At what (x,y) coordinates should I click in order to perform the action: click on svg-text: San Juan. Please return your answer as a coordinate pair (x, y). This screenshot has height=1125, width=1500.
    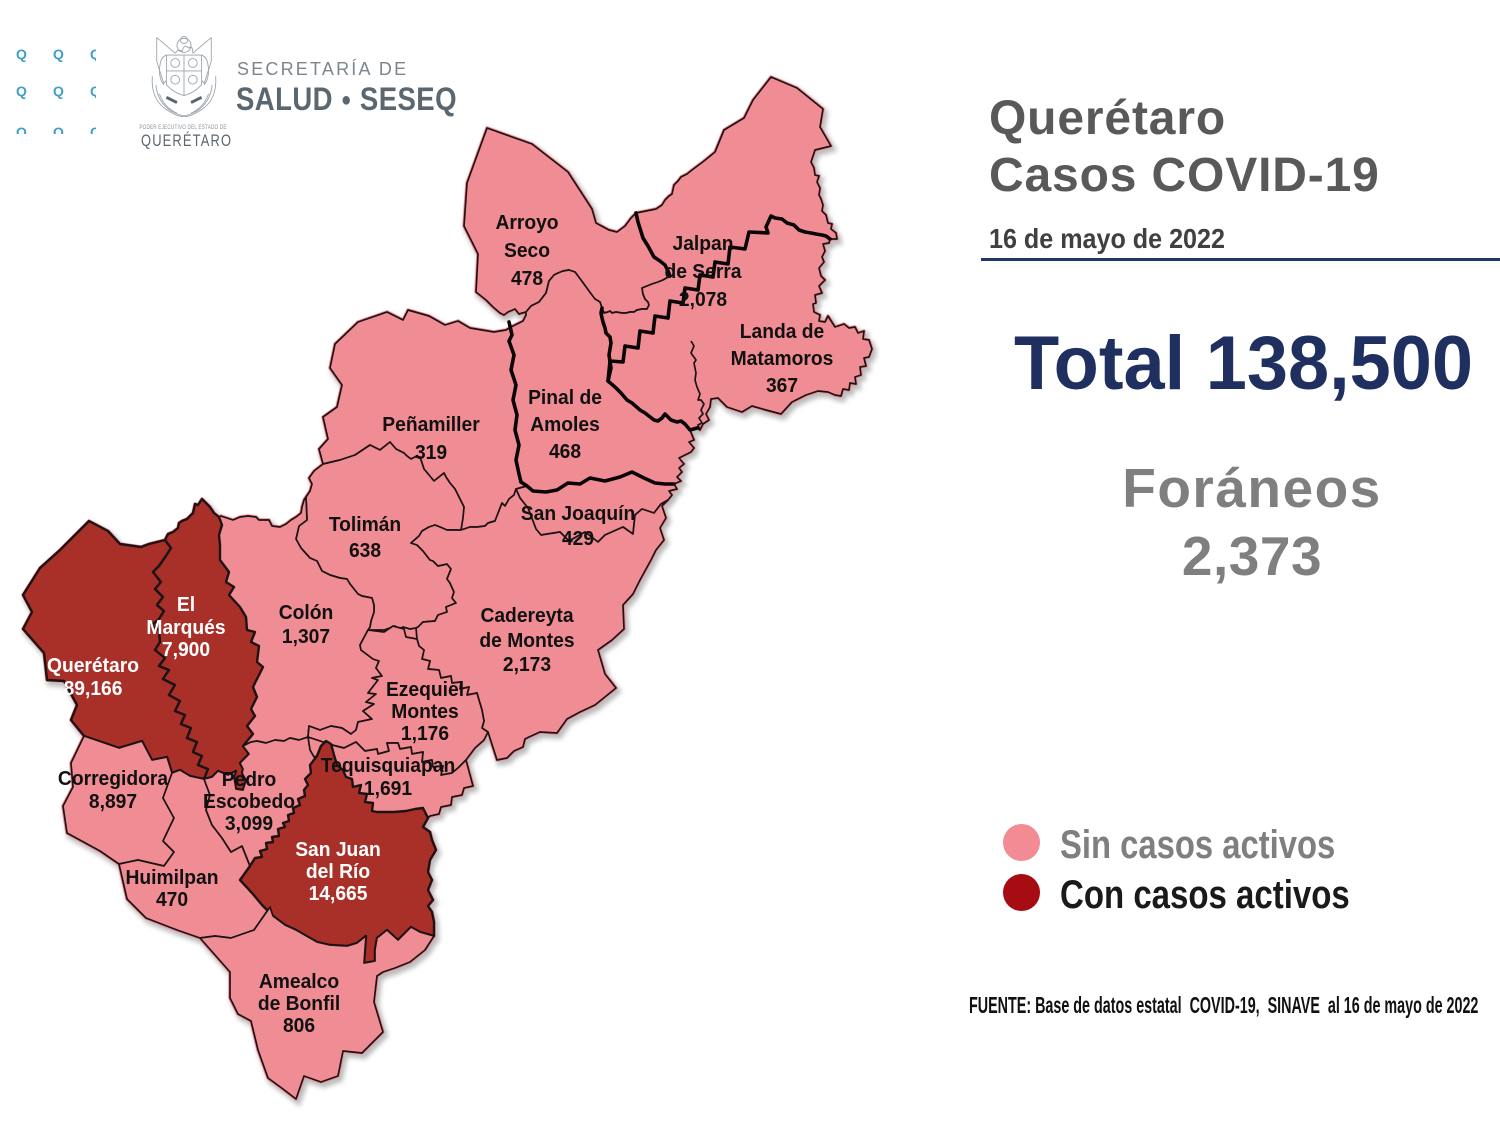
    Looking at the image, I should click on (338, 849).